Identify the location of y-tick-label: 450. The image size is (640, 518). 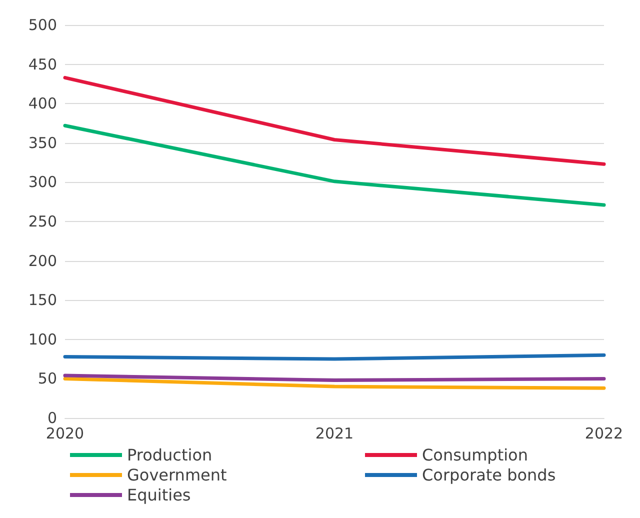
(42, 64).